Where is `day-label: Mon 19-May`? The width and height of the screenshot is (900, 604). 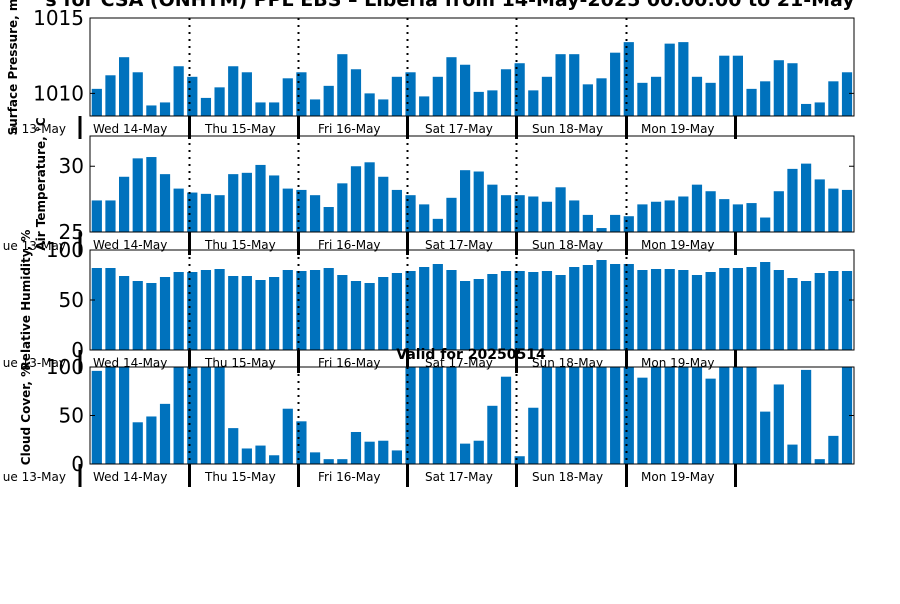 day-label: Mon 19-May is located at coordinates (678, 245).